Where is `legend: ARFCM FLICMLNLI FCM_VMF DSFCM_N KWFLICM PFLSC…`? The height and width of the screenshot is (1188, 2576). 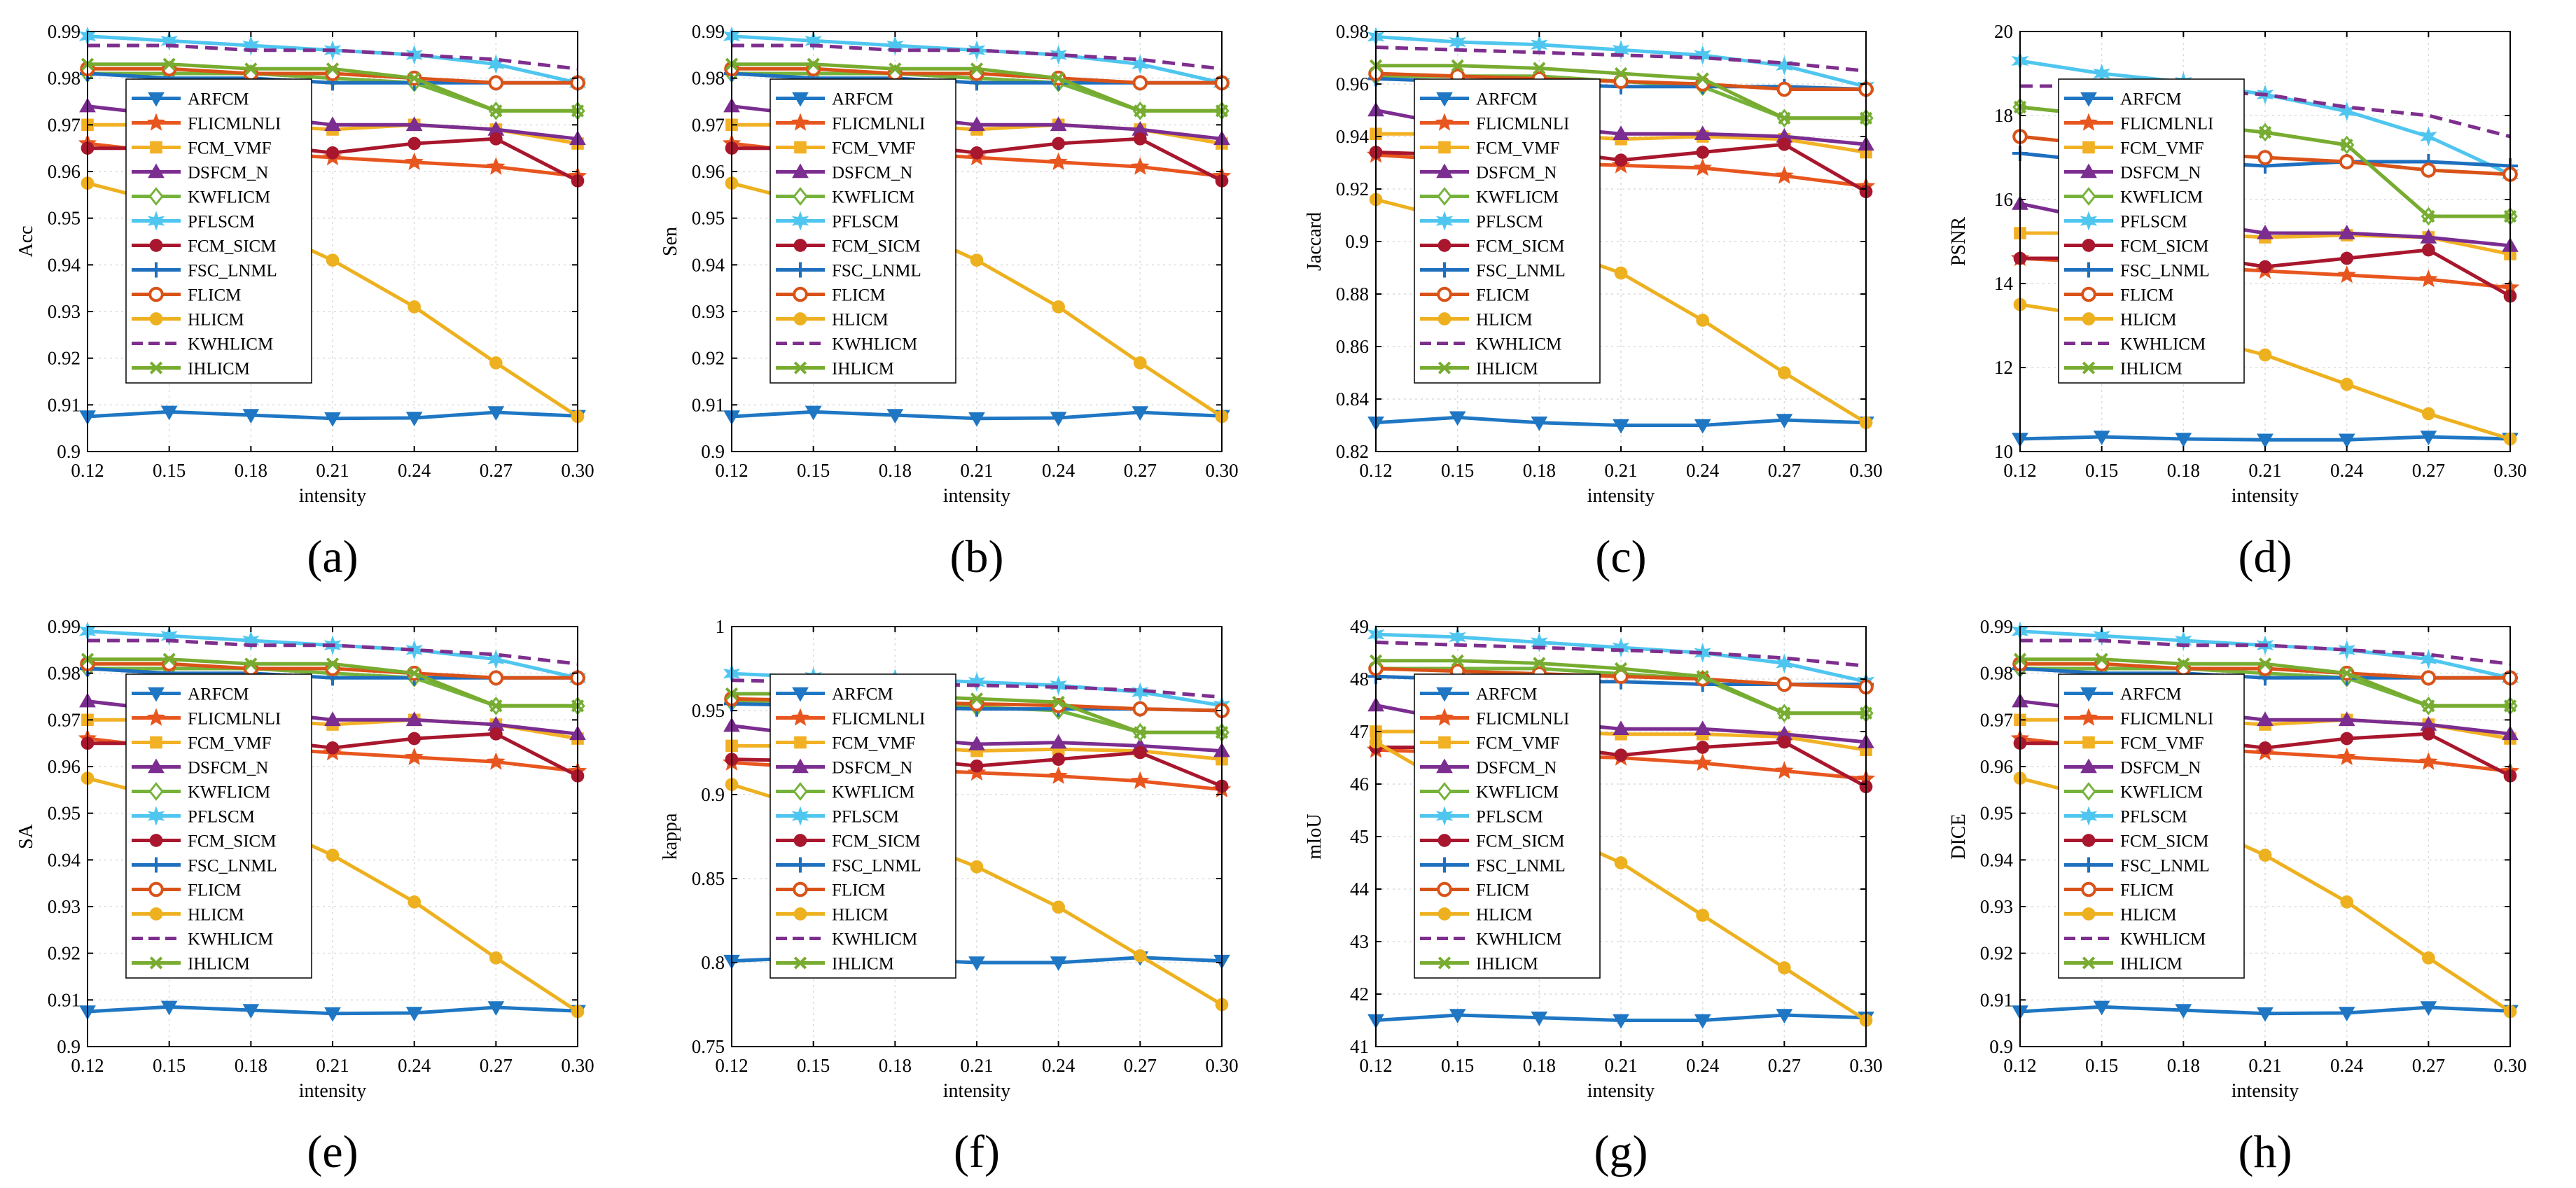
legend: ARFCM FLICMLNLI FCM_VMF DSFCM_N KWFLICM PFLSC… is located at coordinates (218, 231).